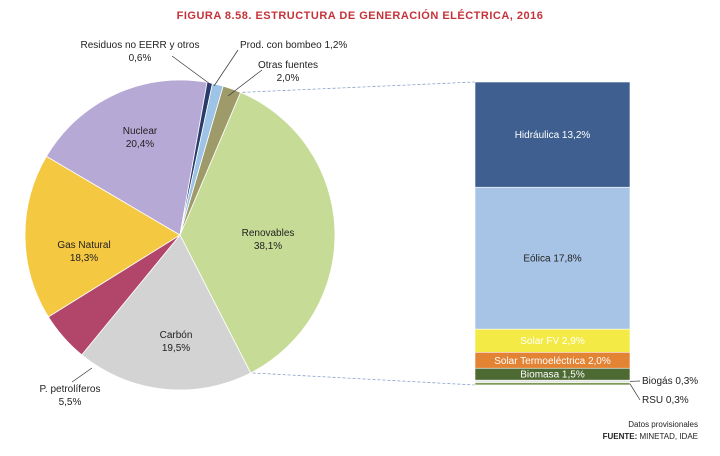 Image resolution: width=720 pixels, height=456 pixels. I want to click on connector-top, so click(359, 87).